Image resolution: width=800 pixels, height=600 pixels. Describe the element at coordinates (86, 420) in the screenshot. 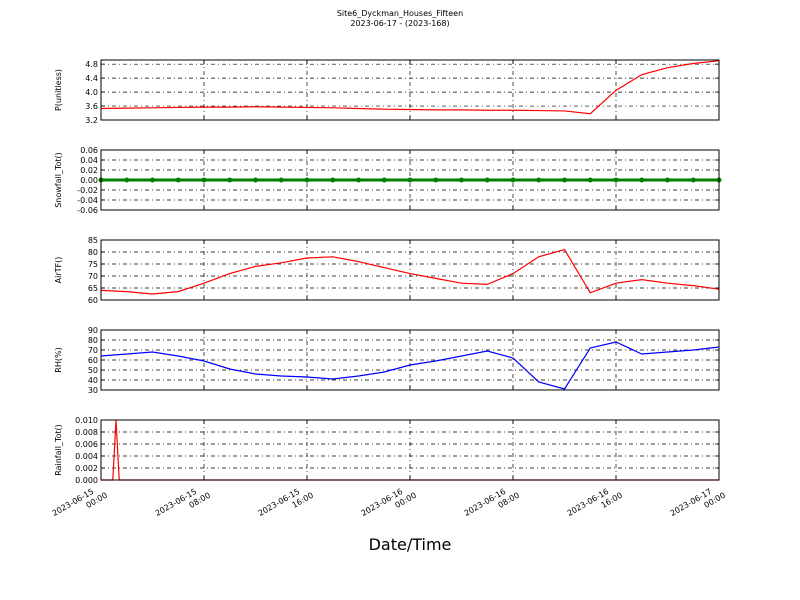

I see `y-tick-label: 0.010` at that location.